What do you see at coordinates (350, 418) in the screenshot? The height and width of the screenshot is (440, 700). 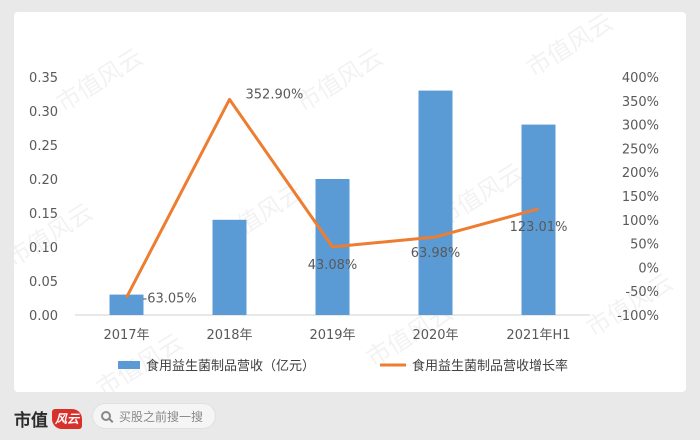 I see `footer: 市值 风云 买股之前搜一搜` at bounding box center [350, 418].